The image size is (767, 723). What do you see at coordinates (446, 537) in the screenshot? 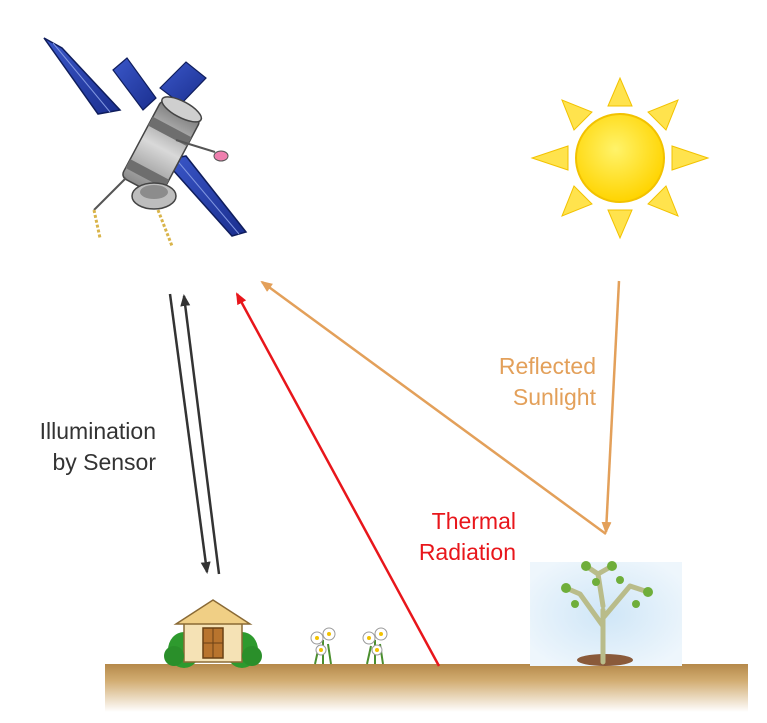
I see `thermal-radiation-label: Thermal Radiation` at bounding box center [446, 537].